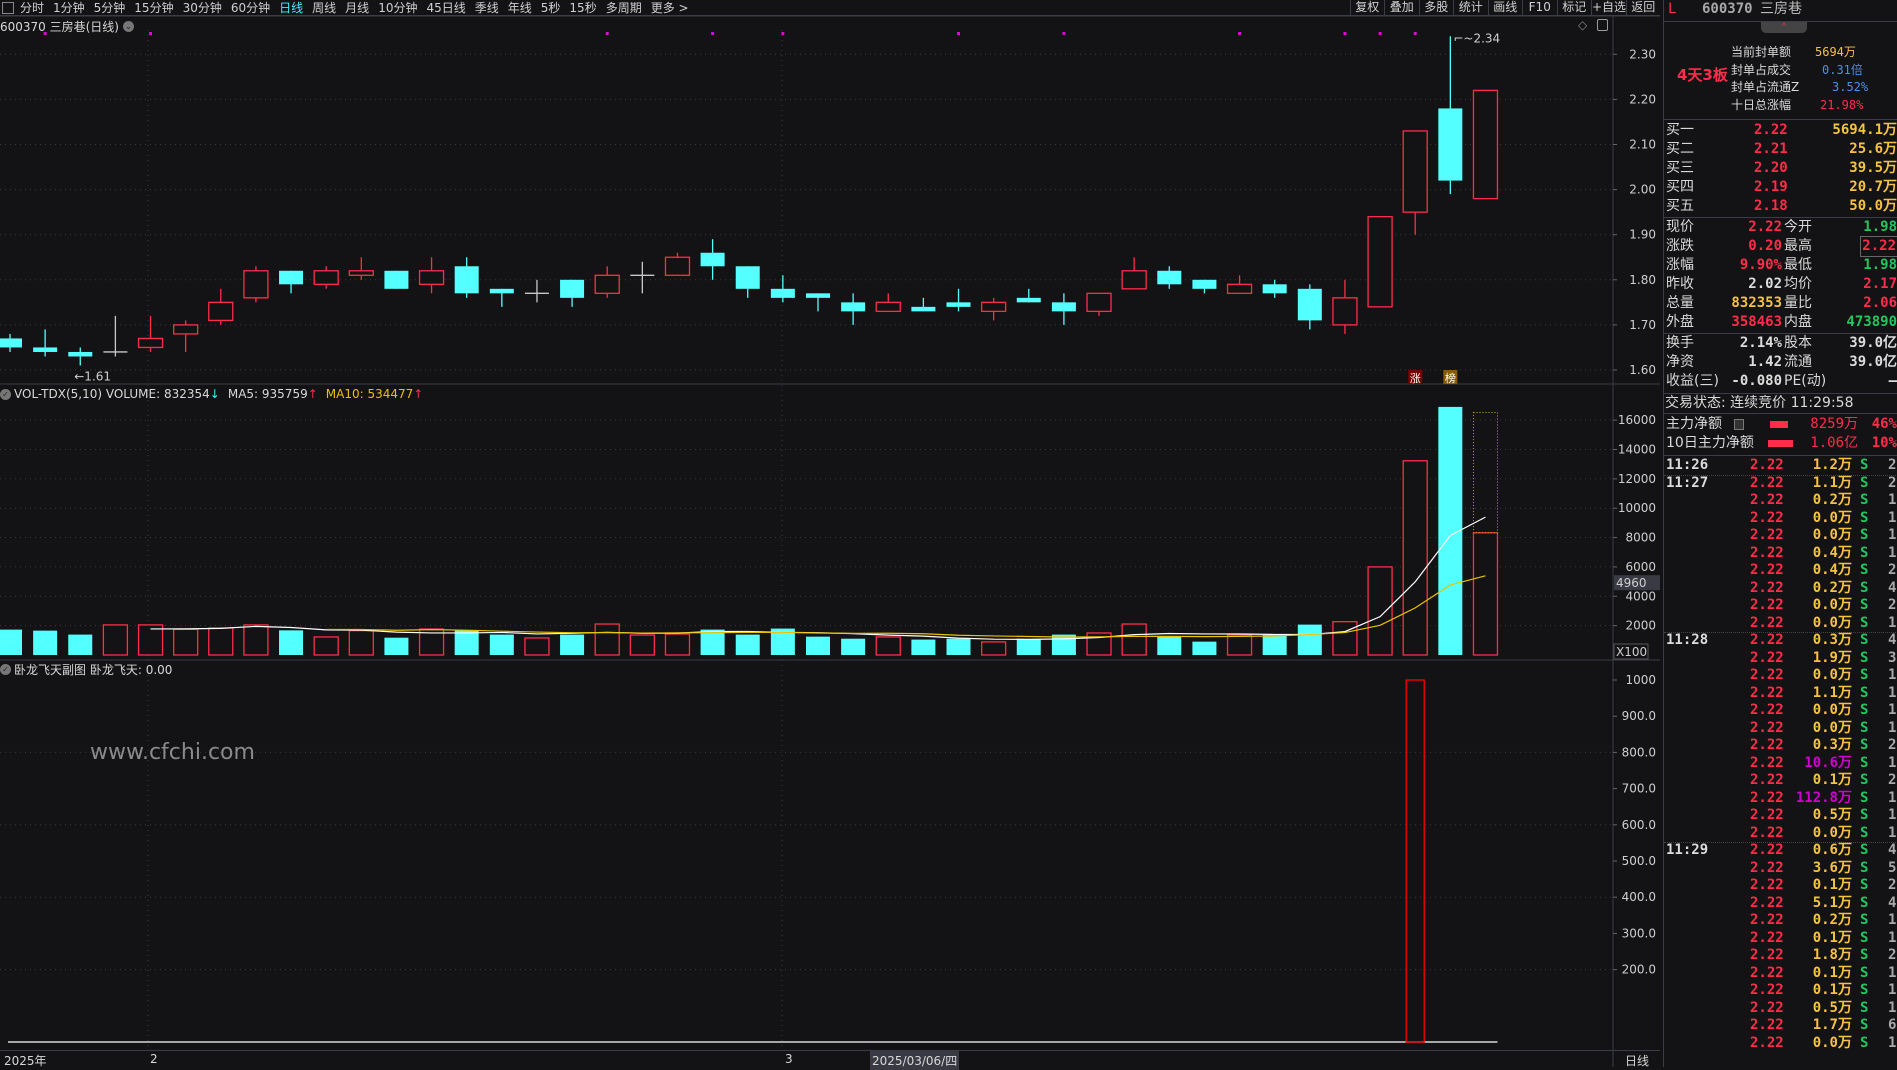 This screenshot has height=1070, width=1897. I want to click on quote-value: 2.22, so click(1878, 246).